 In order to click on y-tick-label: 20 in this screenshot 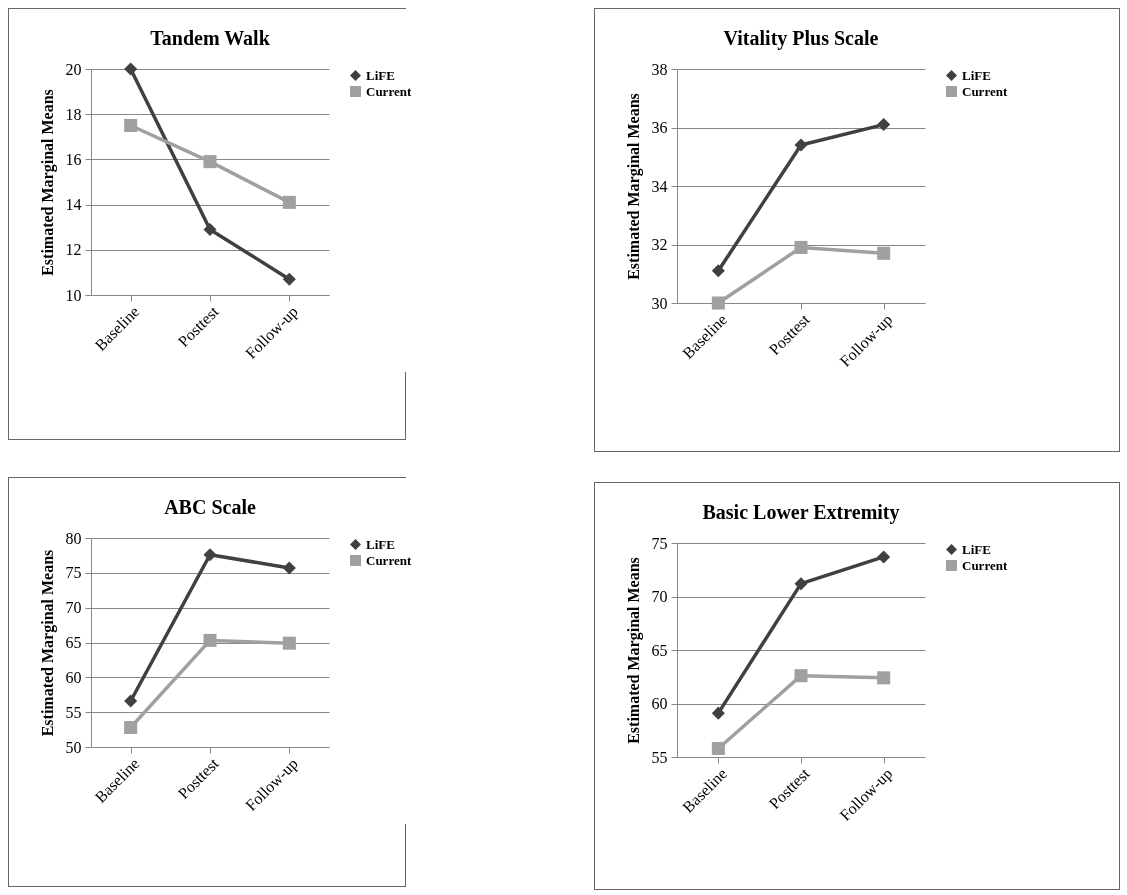, I will do `click(73, 69)`.